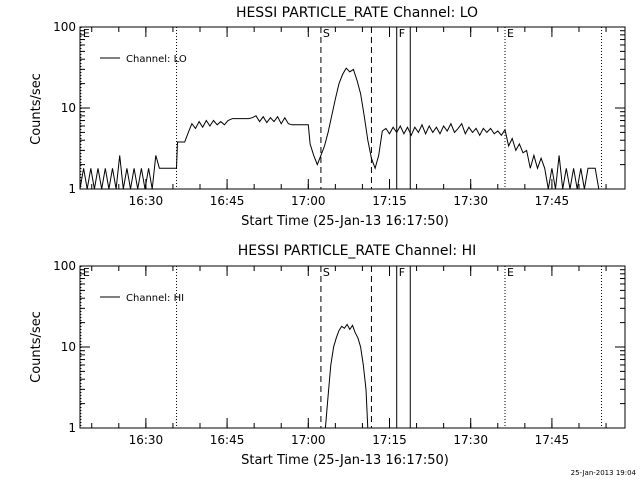 Image resolution: width=640 pixels, height=480 pixels. I want to click on panel-hi-xlabel: Start Time (25-Jan-13 16:17:50), so click(345, 460).